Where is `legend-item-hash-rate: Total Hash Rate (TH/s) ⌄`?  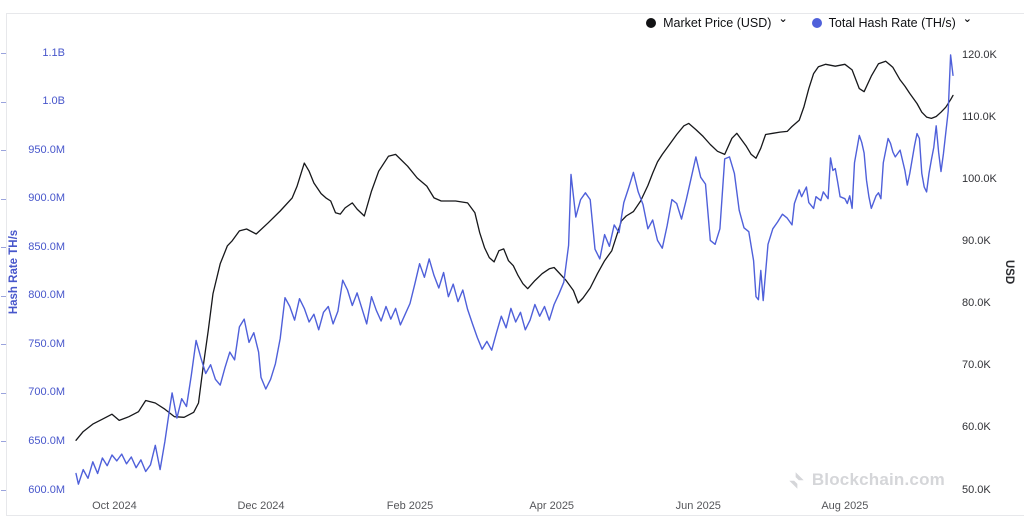
legend-item-hash-rate: Total Hash Rate (TH/s) ⌄ is located at coordinates (891, 22).